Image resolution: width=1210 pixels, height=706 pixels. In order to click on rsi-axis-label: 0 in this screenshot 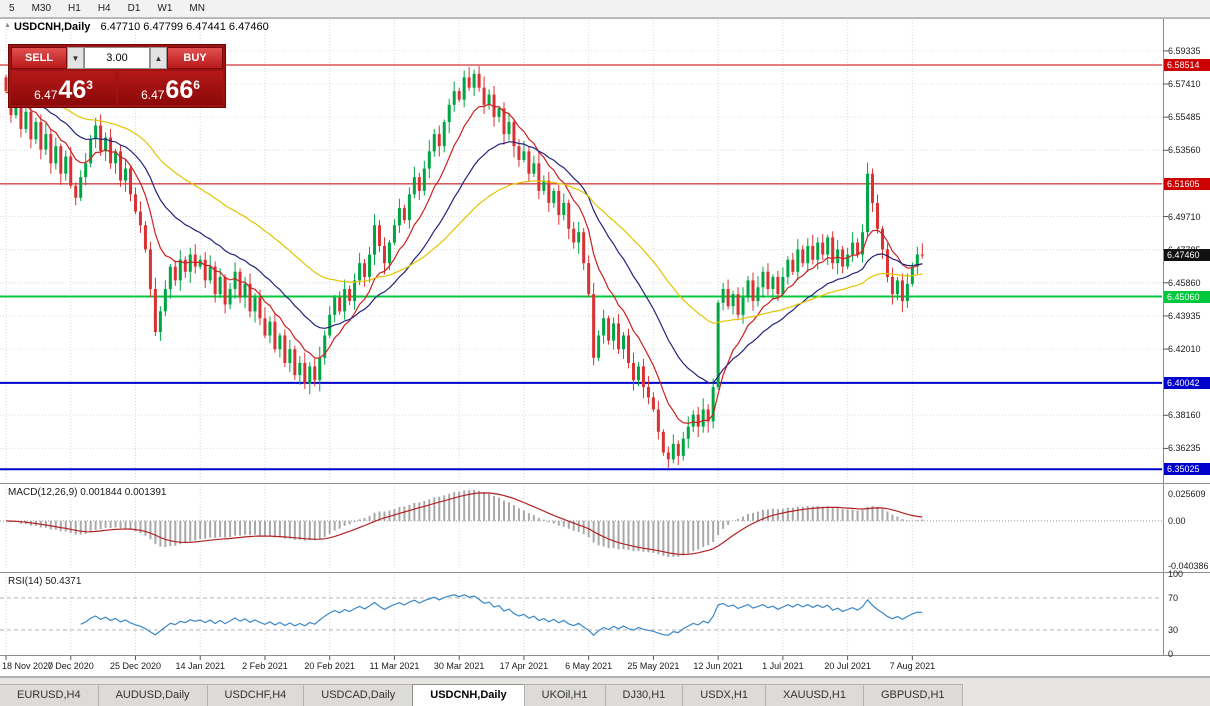, I will do `click(1171, 654)`.